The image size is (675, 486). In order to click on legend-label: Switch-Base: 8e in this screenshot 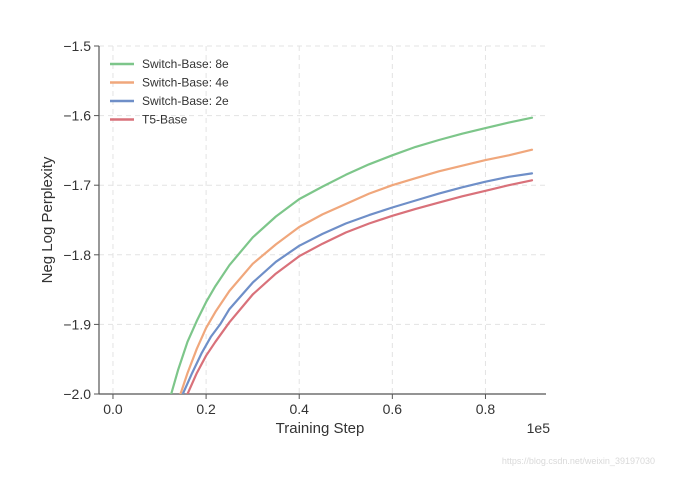, I will do `click(185, 64)`.